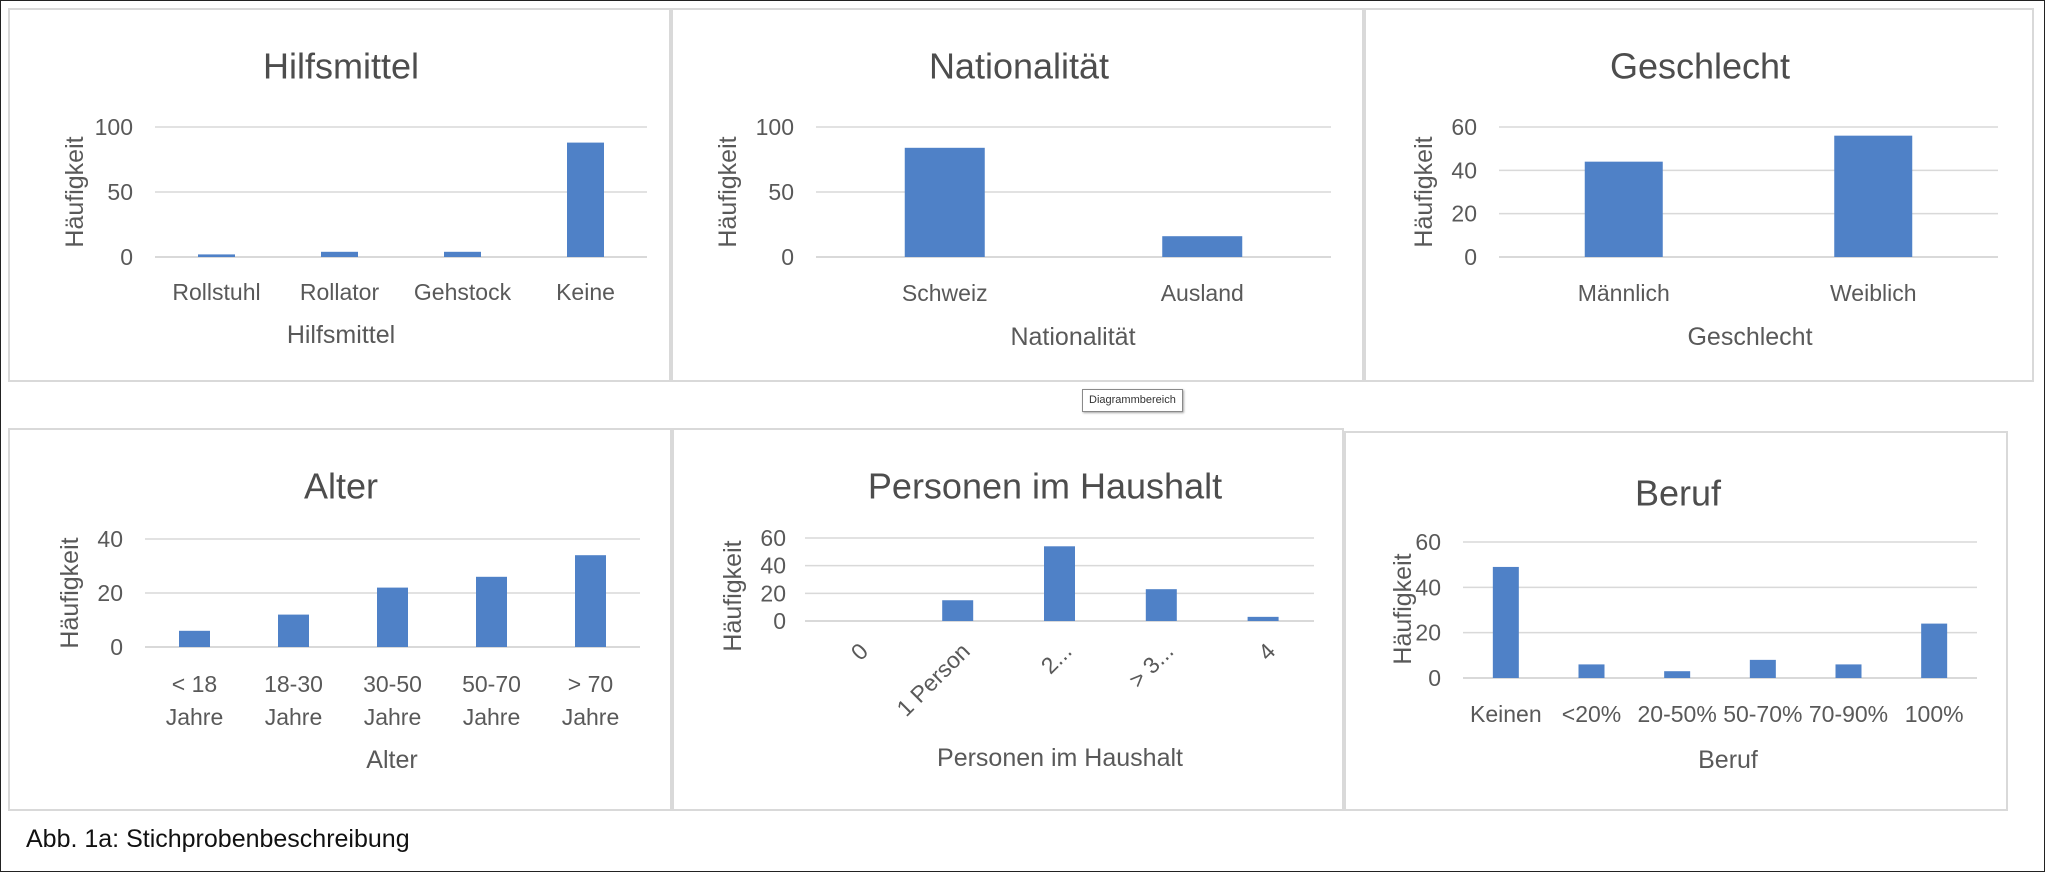 This screenshot has width=2047, height=874. I want to click on chart-title: Personen im Haushalt, so click(1045, 486).